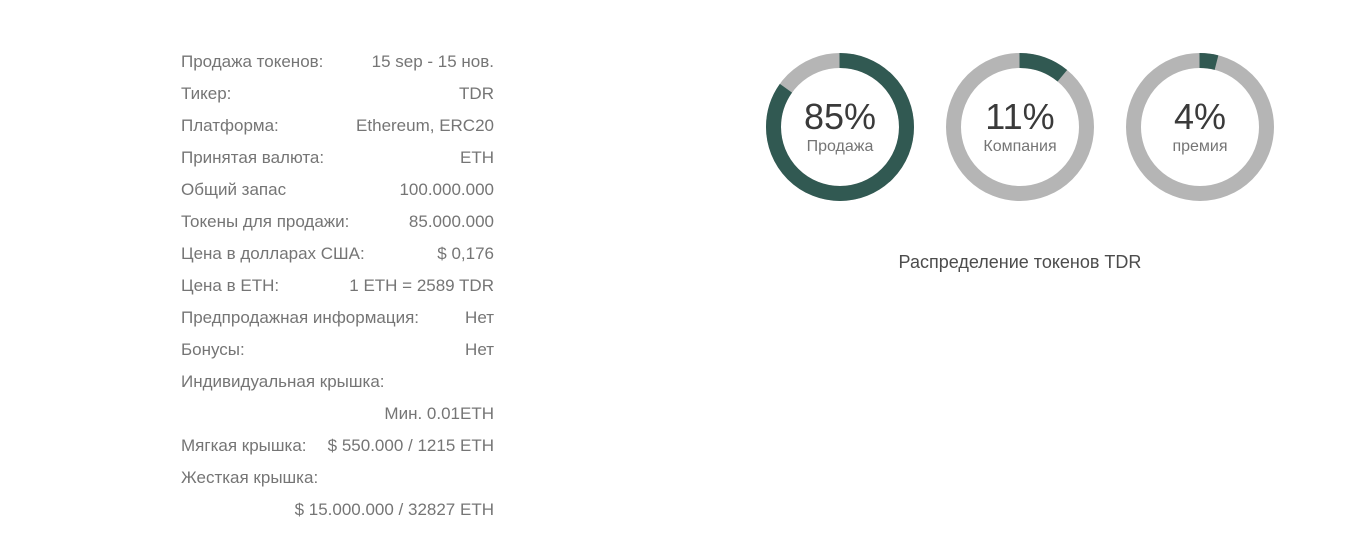 Image resolution: width=1349 pixels, height=543 pixels. Describe the element at coordinates (300, 317) in the screenshot. I see `info-label: Предпродажная информация:` at that location.